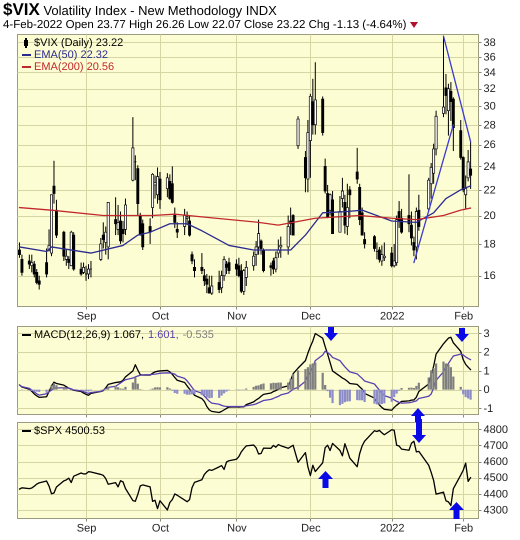  I want to click on y-tick-label: 20, so click(490, 216).